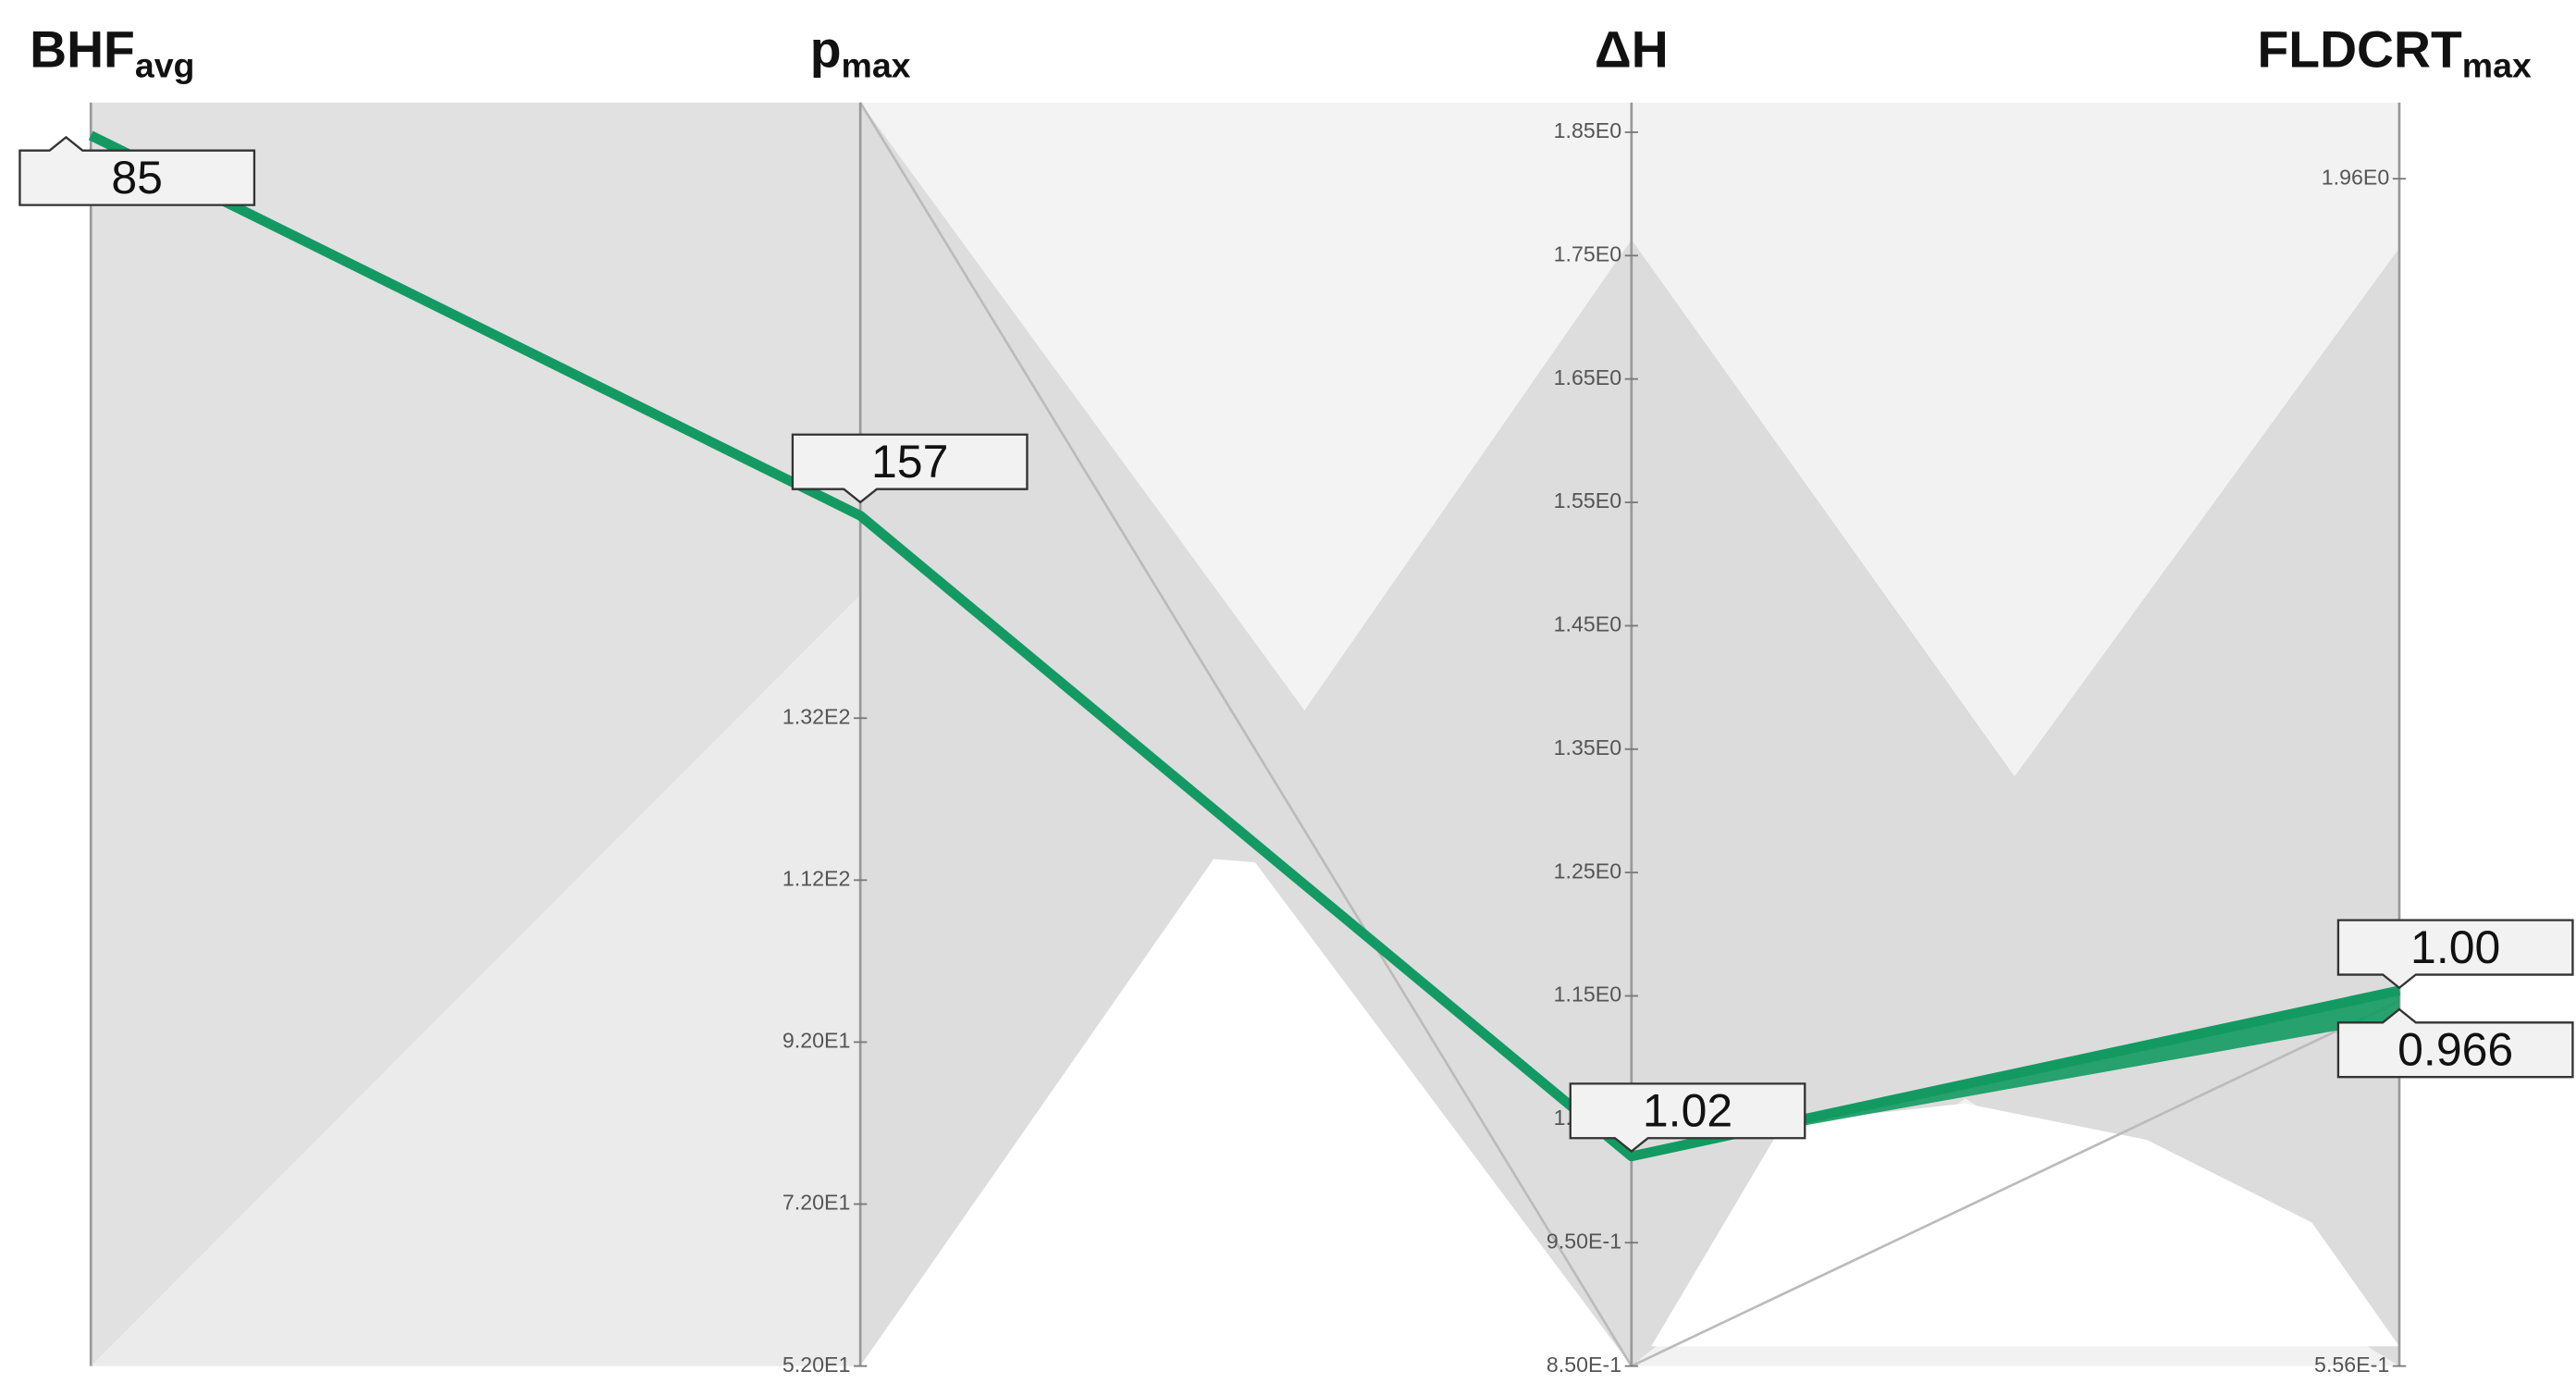 The height and width of the screenshot is (1396, 2576). What do you see at coordinates (909, 462) in the screenshot?
I see `callout-label: 157` at bounding box center [909, 462].